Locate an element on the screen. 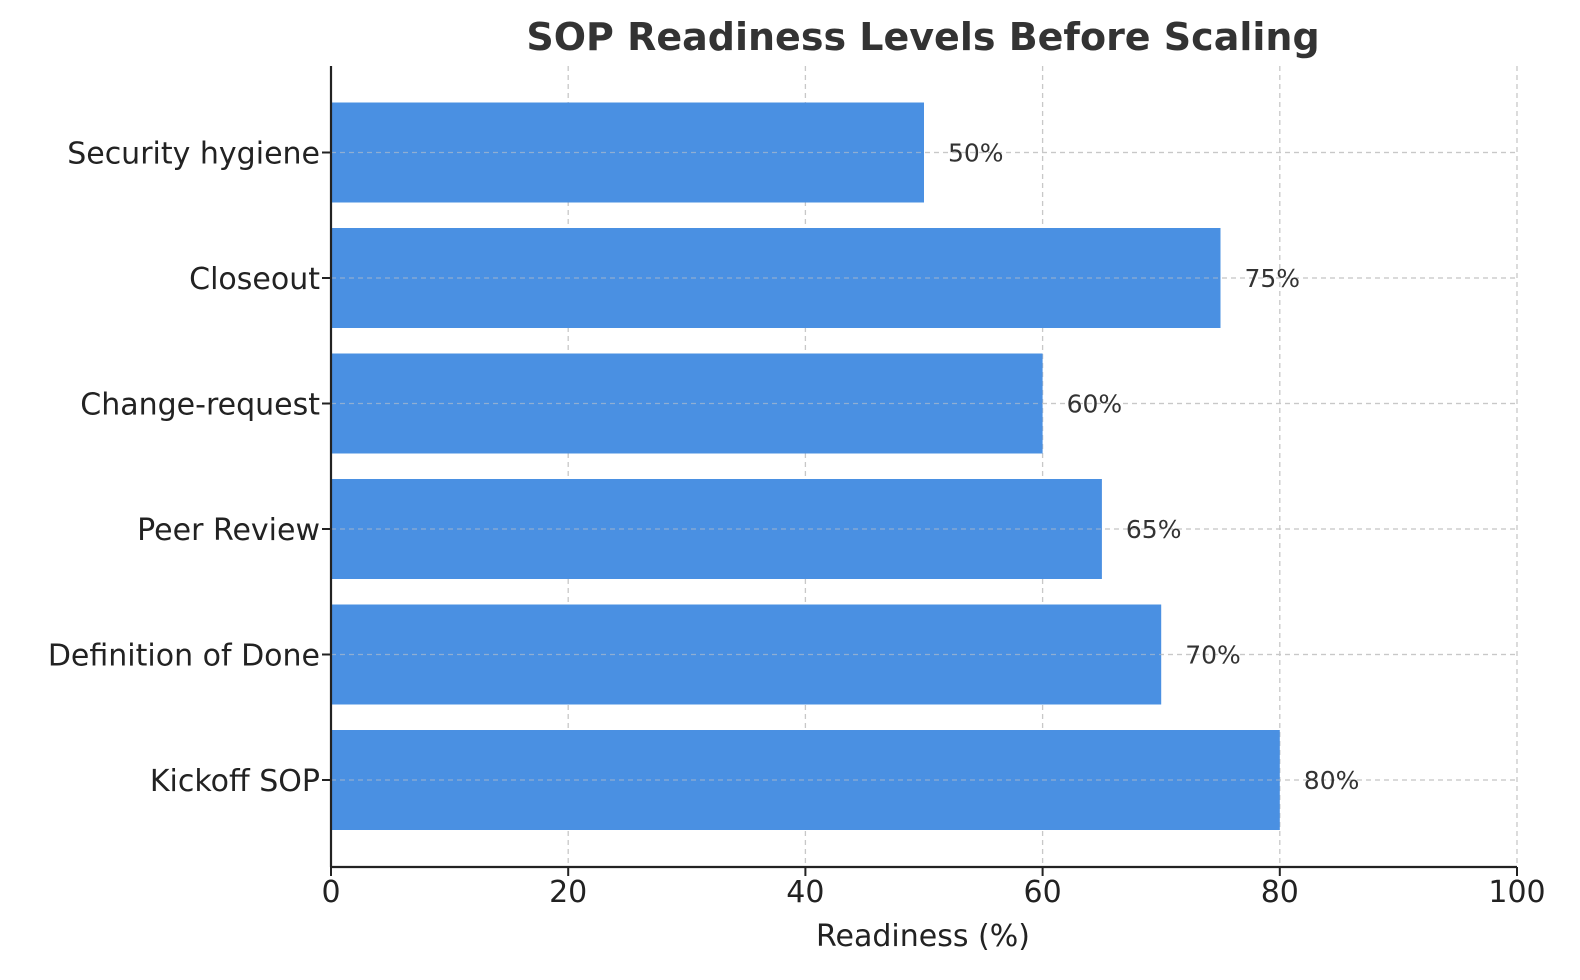  bar-peer-review is located at coordinates (716, 529).